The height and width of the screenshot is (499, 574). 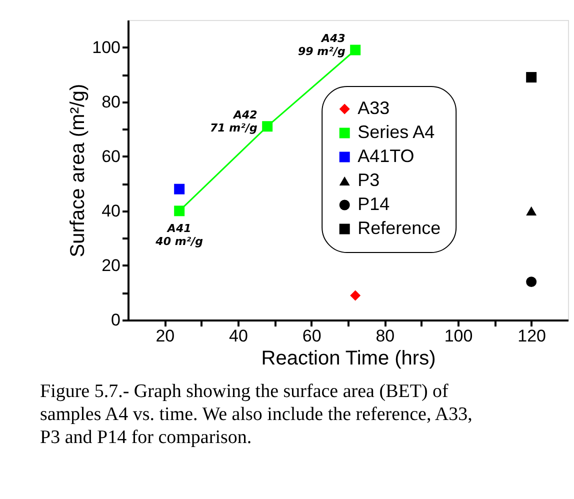 What do you see at coordinates (111, 265) in the screenshot?
I see `y-tick-label: 20` at bounding box center [111, 265].